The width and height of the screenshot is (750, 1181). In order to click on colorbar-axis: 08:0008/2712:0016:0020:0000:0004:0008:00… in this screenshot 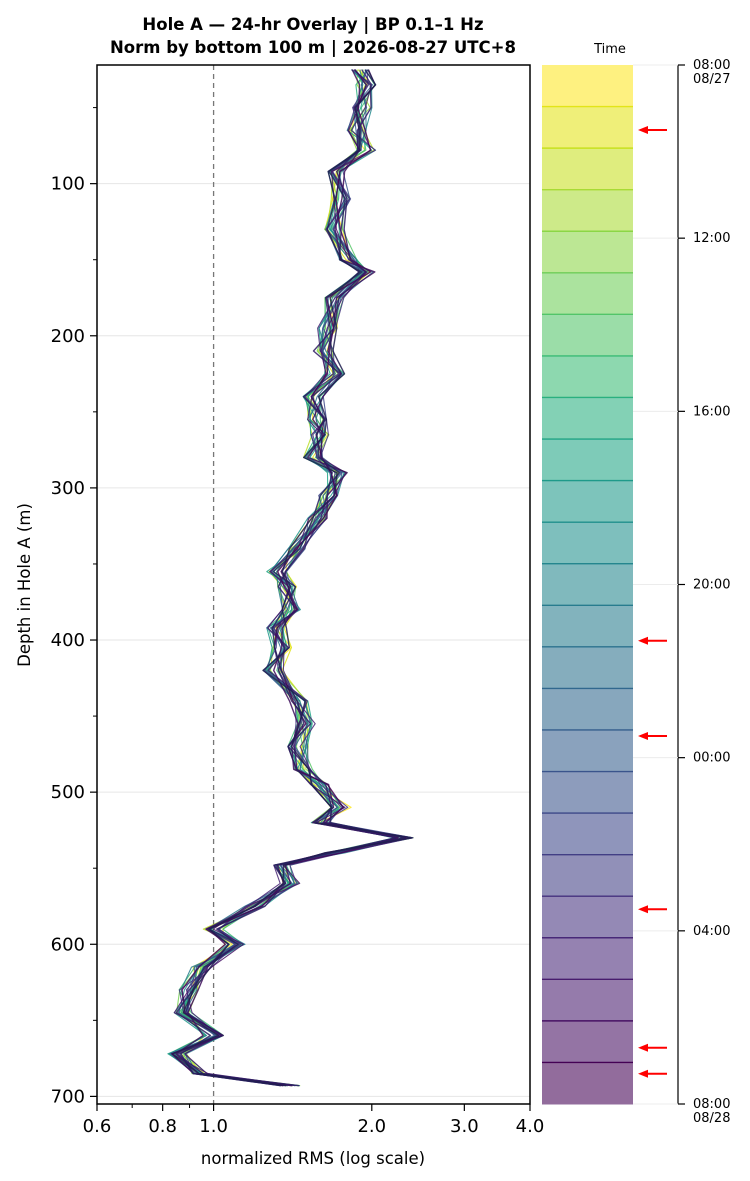, I will do `click(681, 592)`.